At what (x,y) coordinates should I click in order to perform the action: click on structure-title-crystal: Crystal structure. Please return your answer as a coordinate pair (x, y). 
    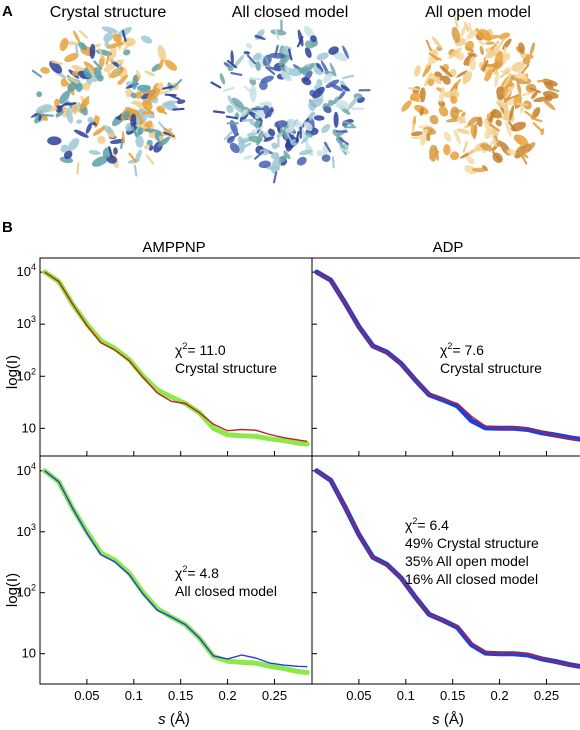
    Looking at the image, I should click on (108, 12).